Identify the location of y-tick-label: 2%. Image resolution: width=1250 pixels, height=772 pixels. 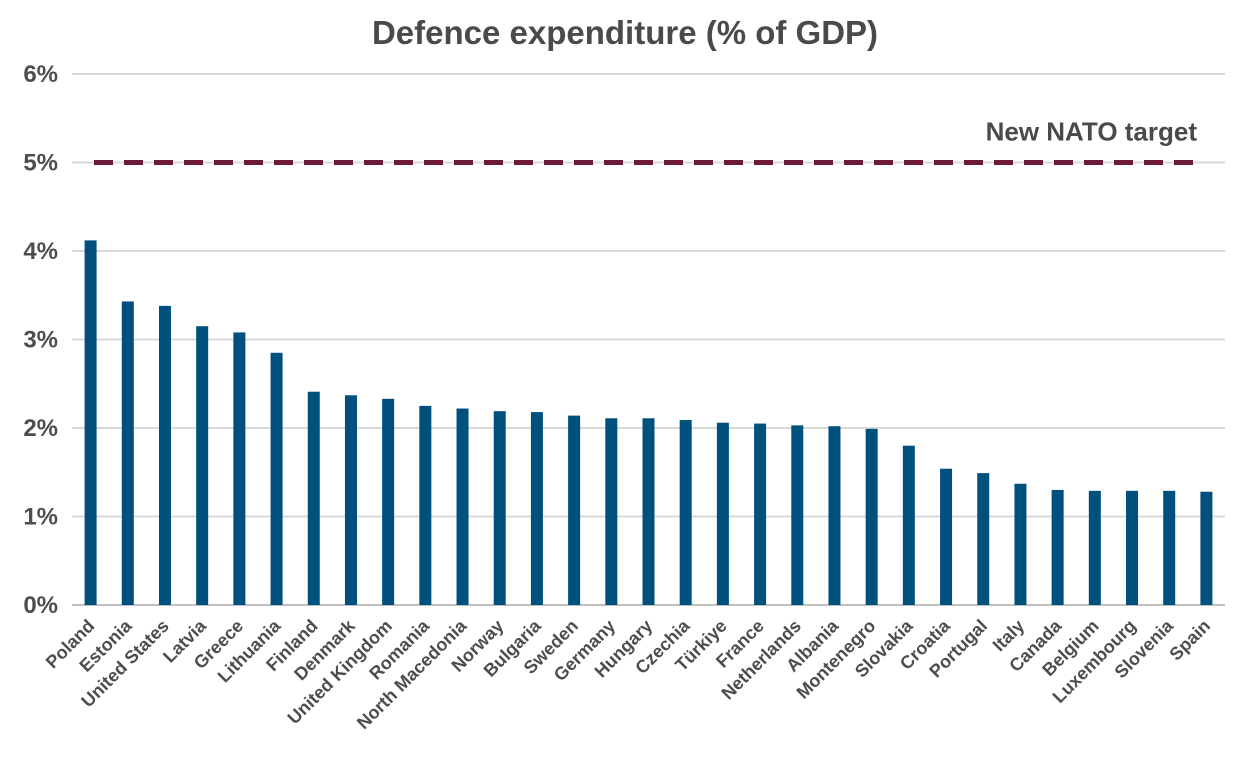
(40, 428).